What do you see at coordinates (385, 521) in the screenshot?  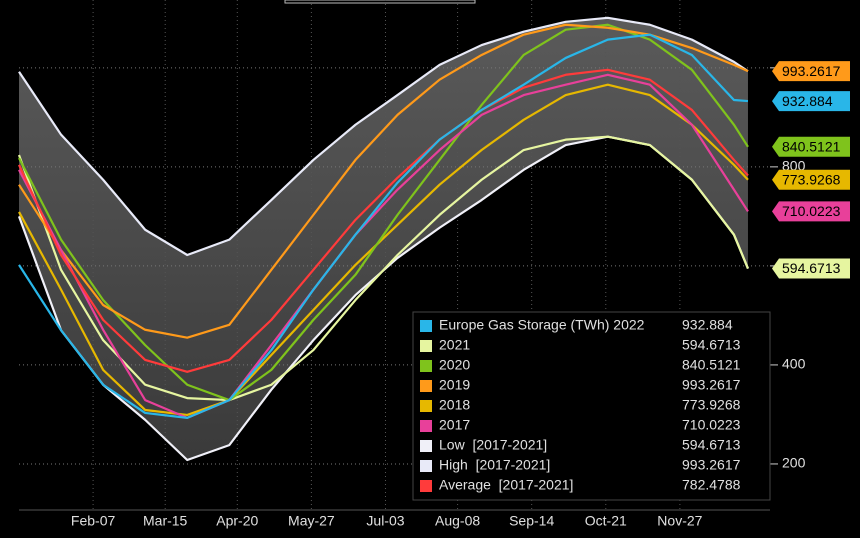 I see `x-tick-label: Jul-03` at bounding box center [385, 521].